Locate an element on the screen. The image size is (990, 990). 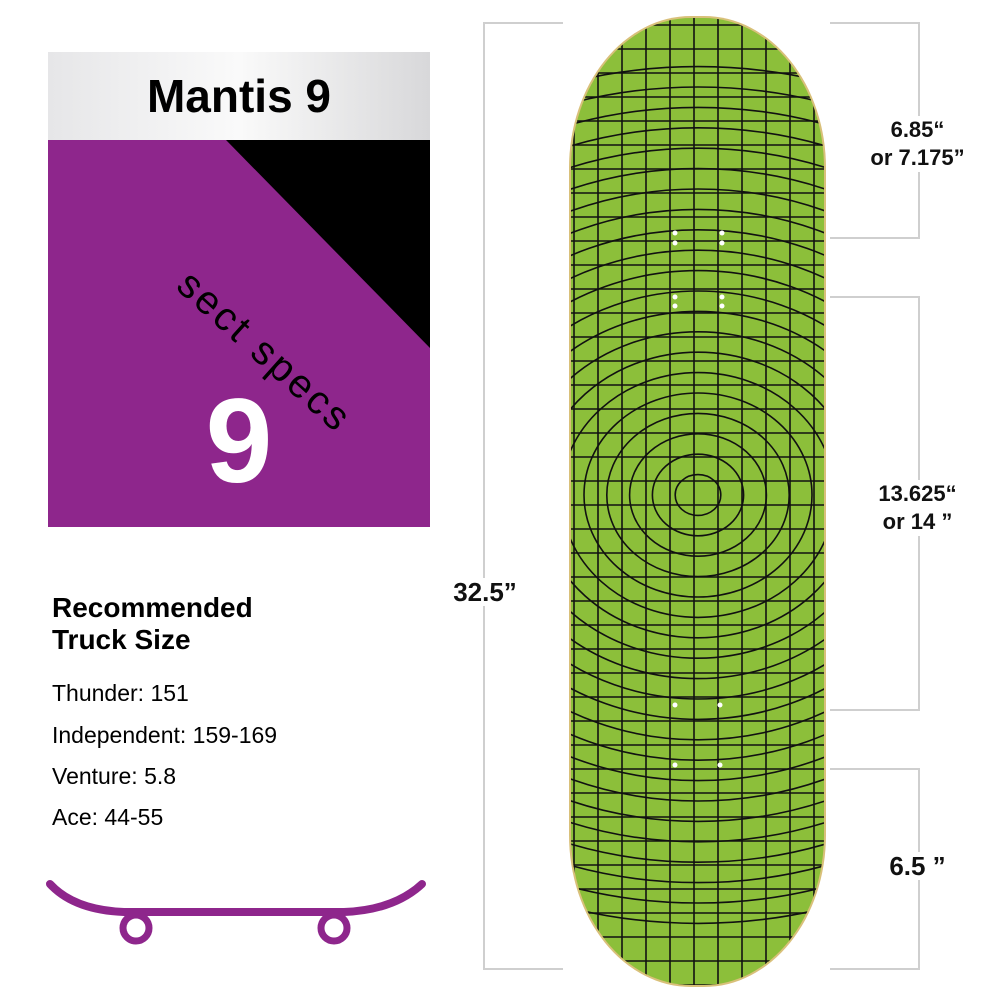
truck-item: Venture: 5.8 is located at coordinates (114, 776).